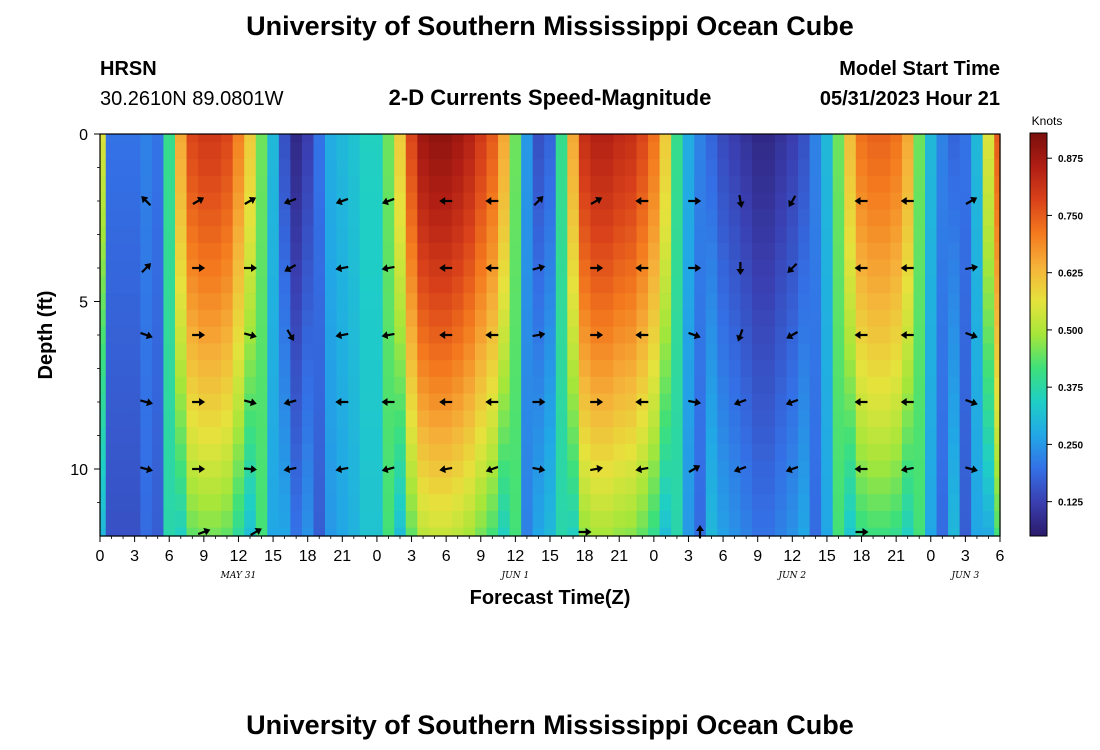 The height and width of the screenshot is (750, 1100). Describe the element at coordinates (550, 598) in the screenshot. I see `x-axis-label: Forecast Time(Z)` at that location.